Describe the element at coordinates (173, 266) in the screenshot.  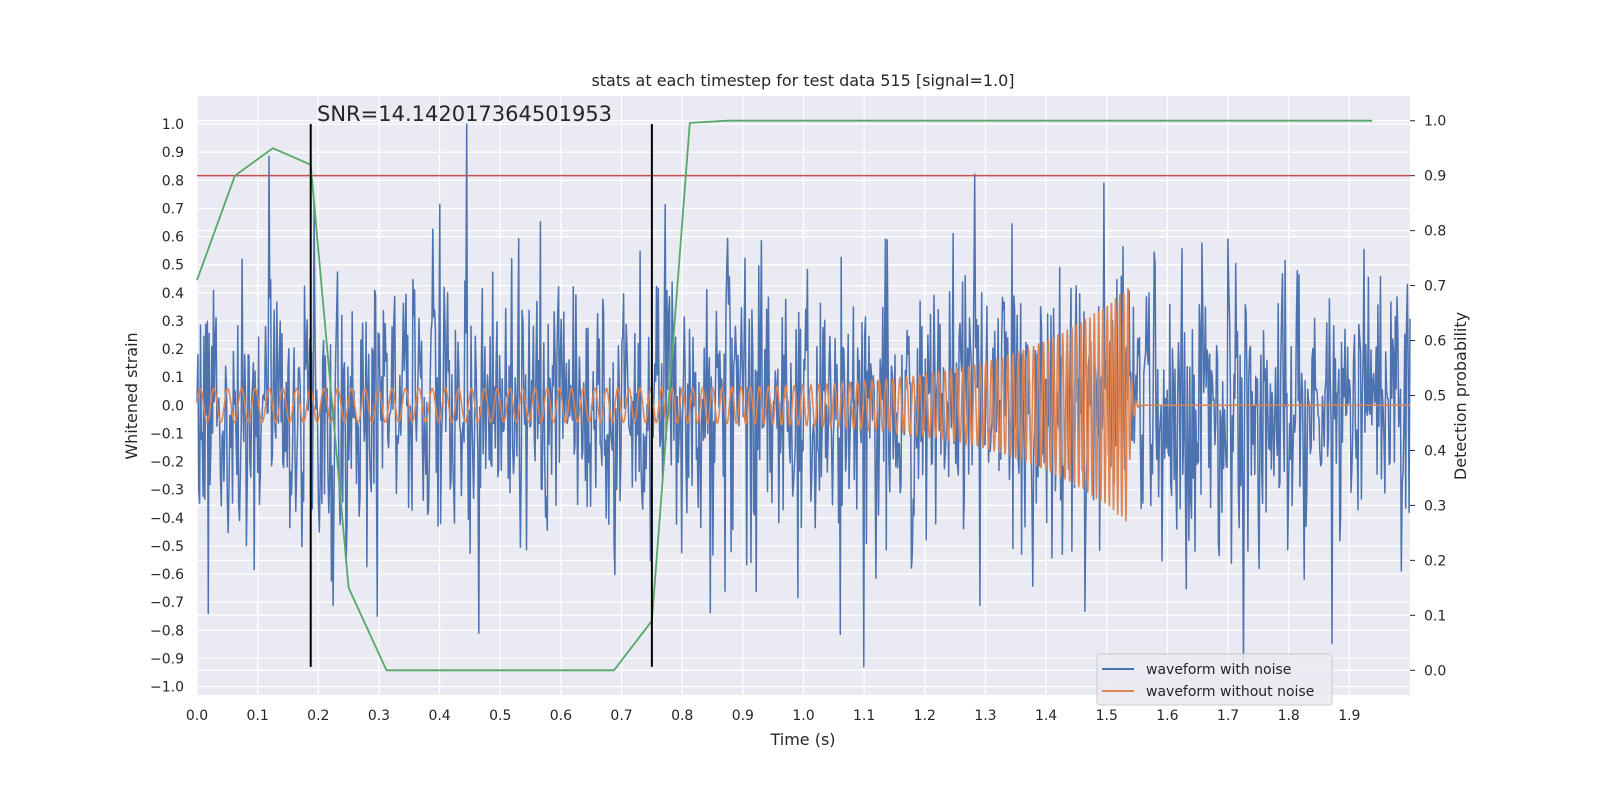
I see `y-tick-label: 0.5` at that location.